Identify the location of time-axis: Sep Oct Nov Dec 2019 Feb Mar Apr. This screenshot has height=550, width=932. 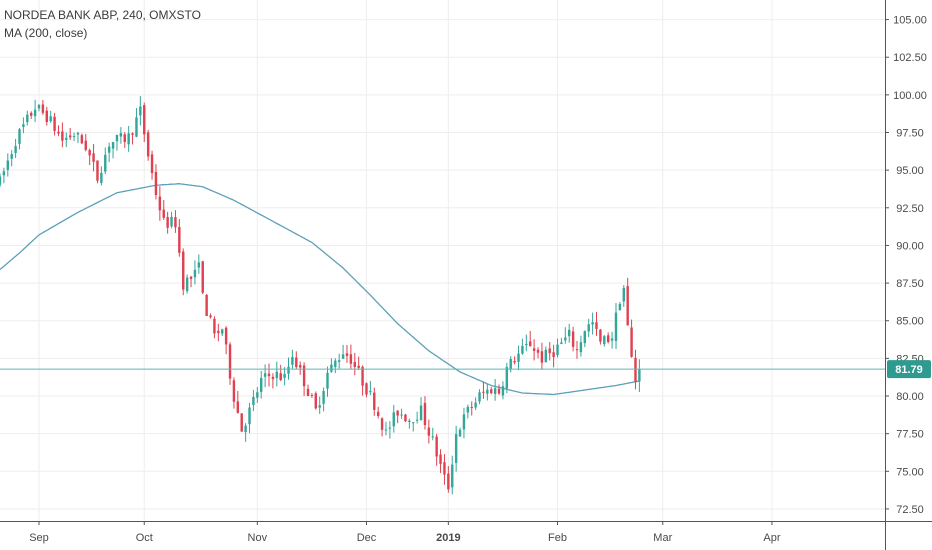
(466, 532).